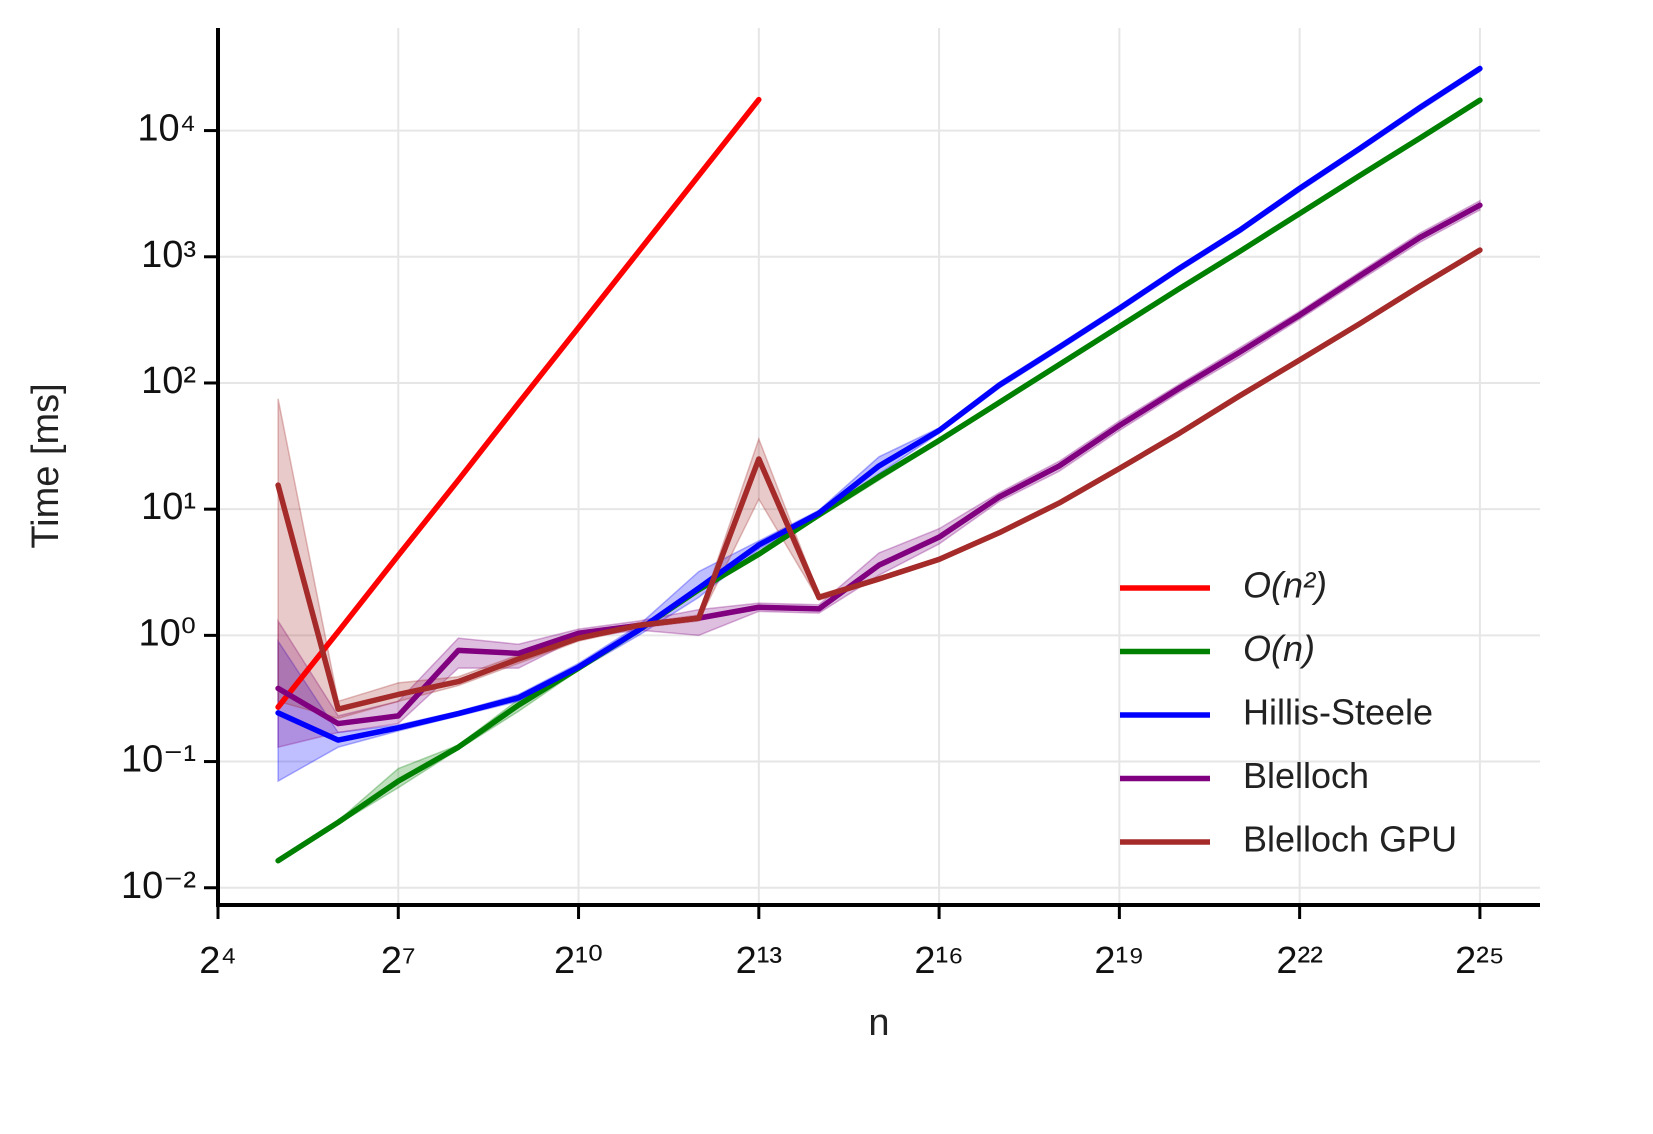 The width and height of the screenshot is (1653, 1134). Describe the element at coordinates (1480, 961) in the screenshot. I see `x-tick-label: 2²⁵` at that location.